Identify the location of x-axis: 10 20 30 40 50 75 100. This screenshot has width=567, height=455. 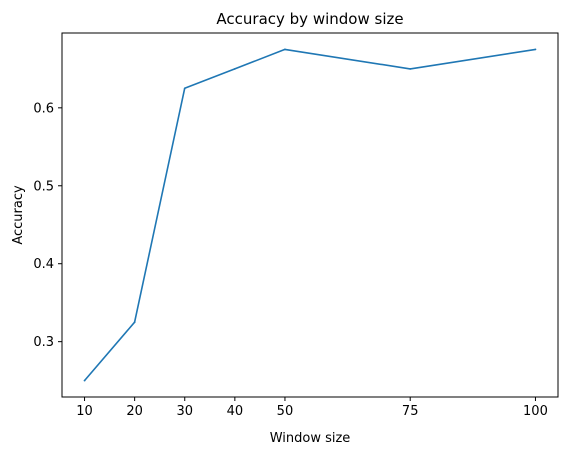
(312, 408).